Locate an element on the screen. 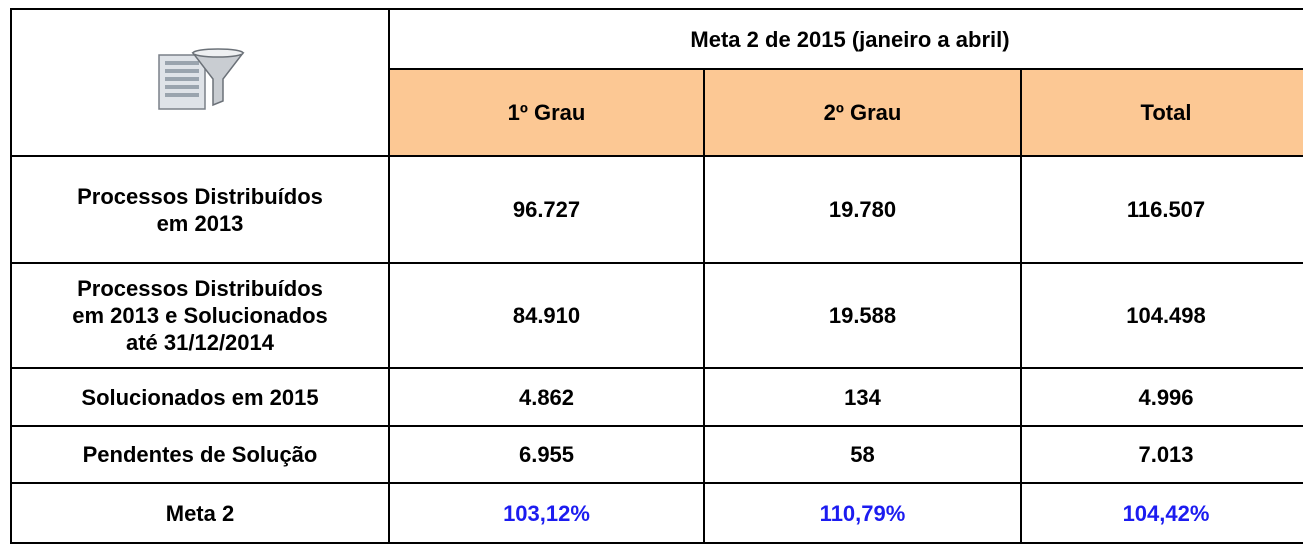 This screenshot has width=1303, height=544. cell: 116.507 is located at coordinates (1161, 209).